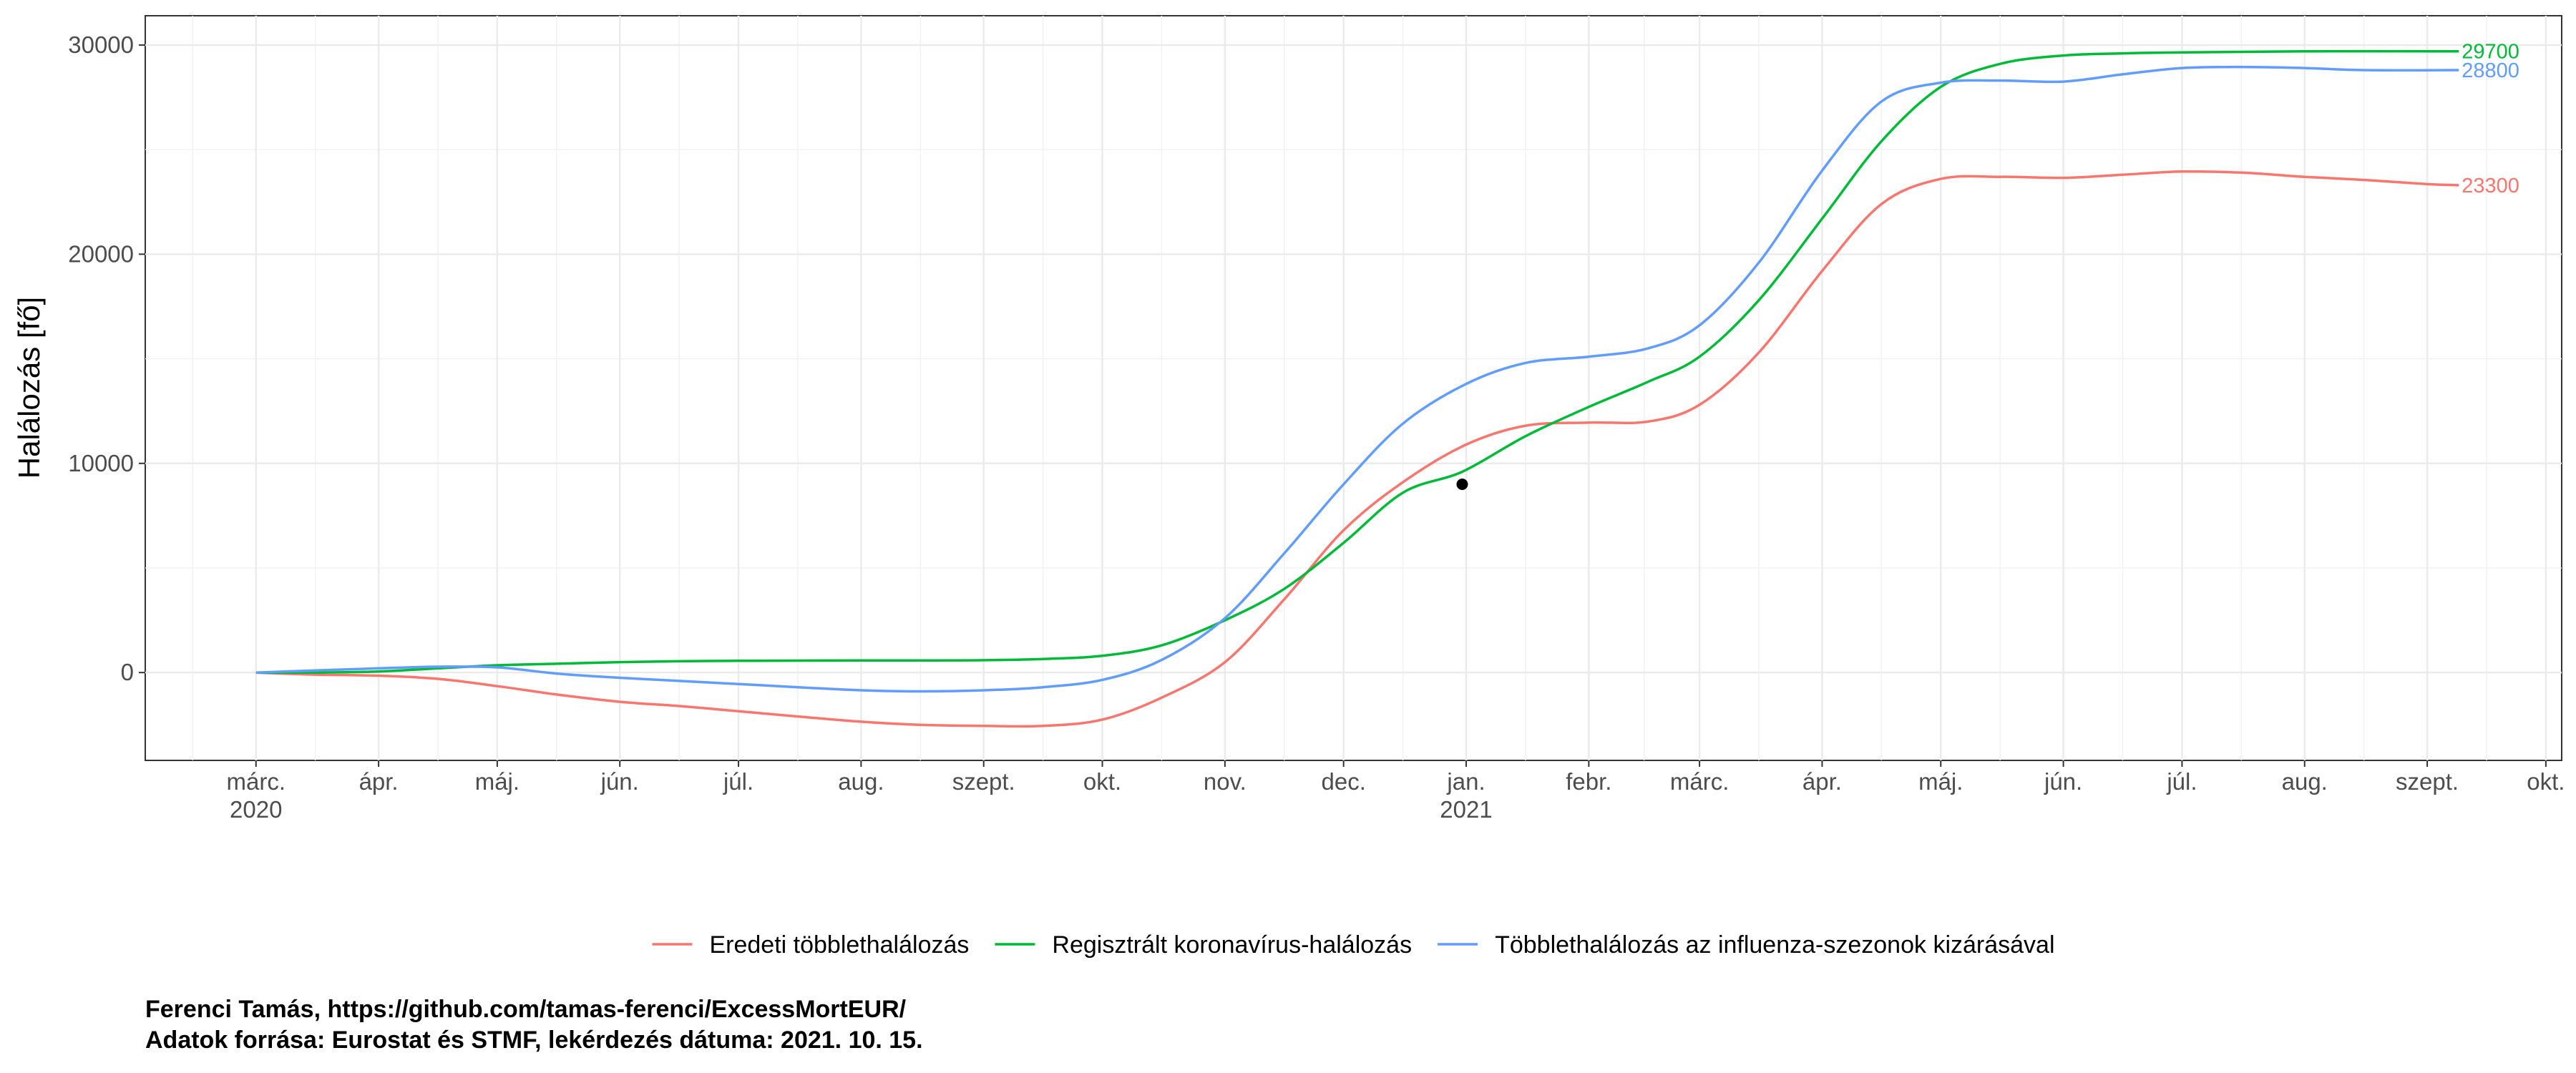  I want to click on y-tick-label: 0, so click(127, 672).